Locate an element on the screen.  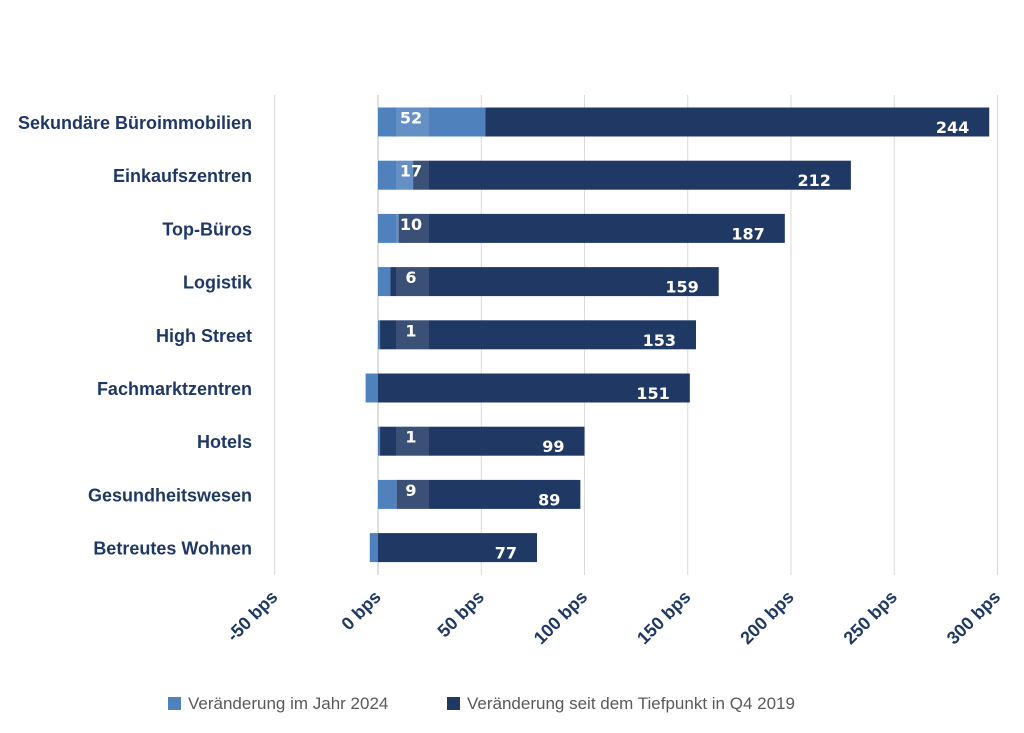
value-label-since-2019: 99 is located at coordinates (553, 446).